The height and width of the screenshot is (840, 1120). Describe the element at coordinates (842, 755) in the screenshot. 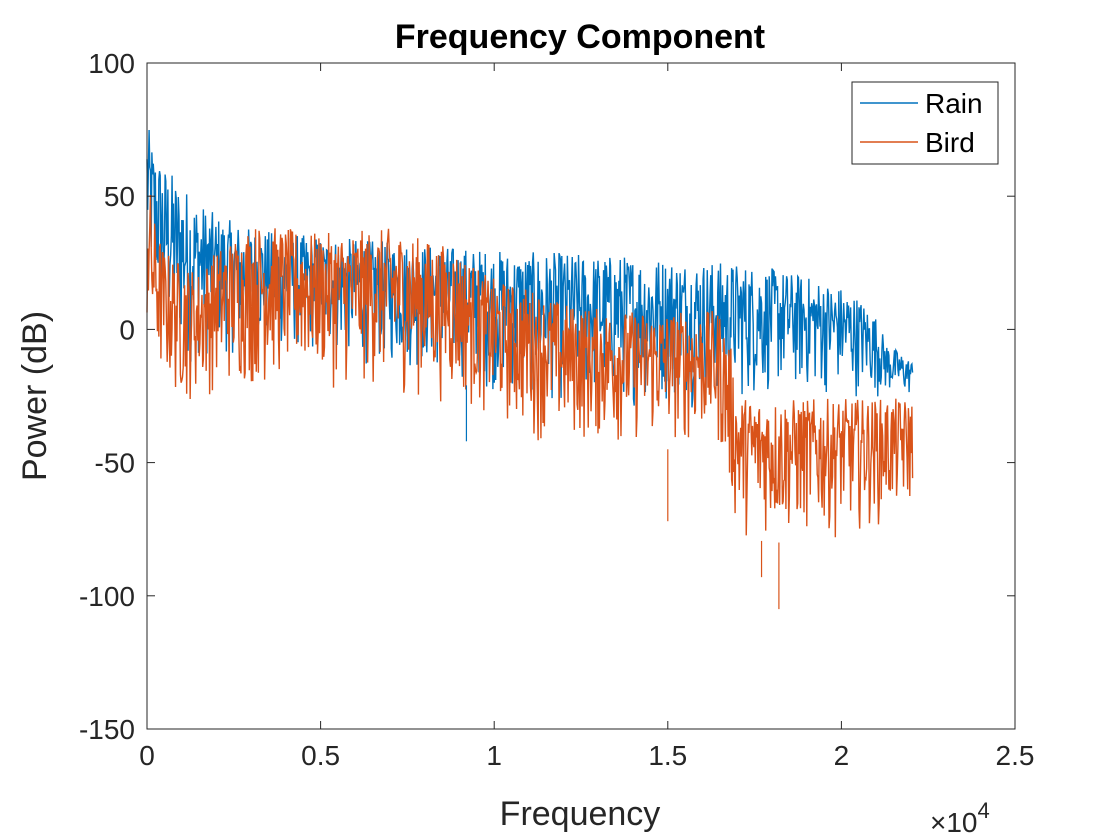

I see `x-tick-label: 2` at that location.